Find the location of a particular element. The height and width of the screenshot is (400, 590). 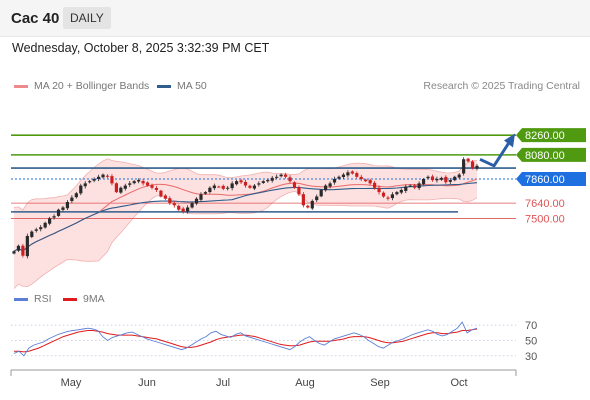

chart-header: Cac 40 DAILY is located at coordinates (295, 18).